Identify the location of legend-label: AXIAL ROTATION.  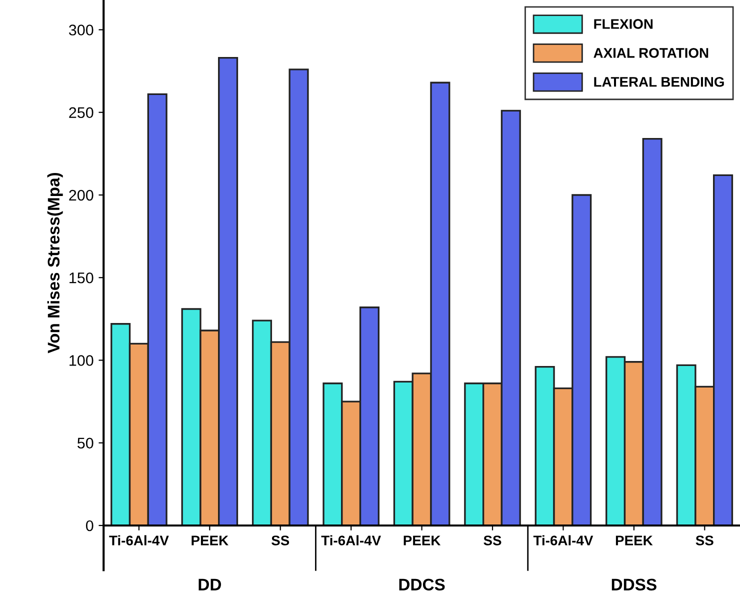
(651, 53).